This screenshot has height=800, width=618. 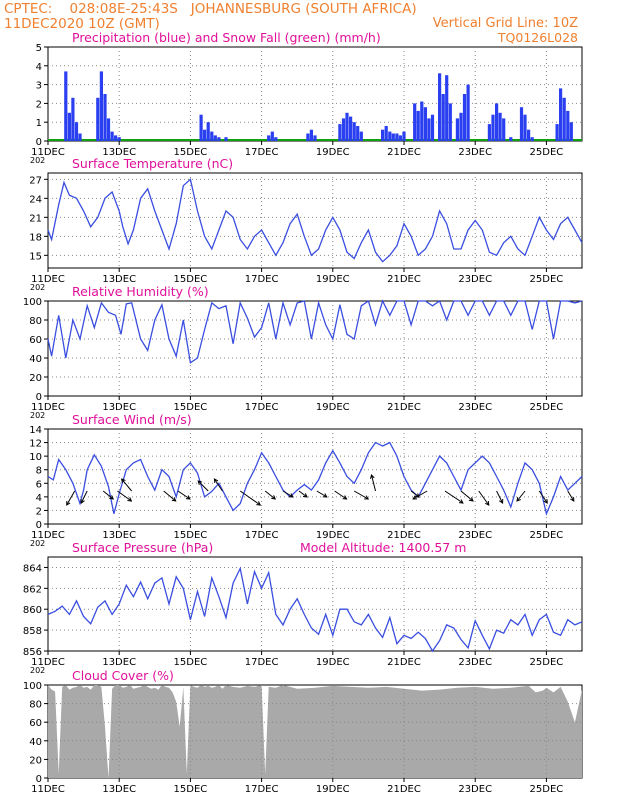 I want to click on precip-year-stub: 202, so click(x=37, y=160).